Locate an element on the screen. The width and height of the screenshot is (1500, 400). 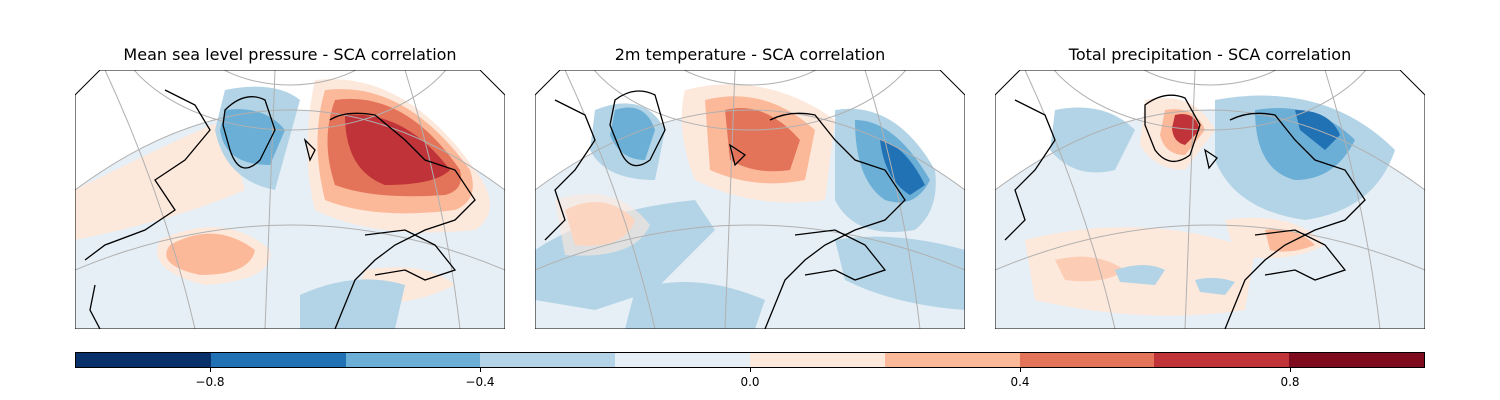
panel-title-t2m: 2m temperature - SCA correlation is located at coordinates (750, 54).